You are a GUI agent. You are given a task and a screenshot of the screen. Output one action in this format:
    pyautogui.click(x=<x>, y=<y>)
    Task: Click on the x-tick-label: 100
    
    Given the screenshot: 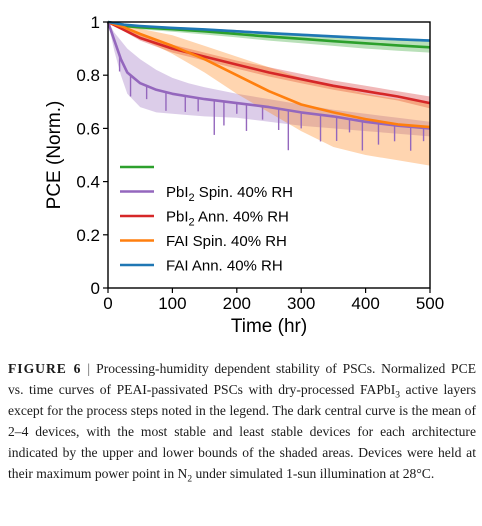 What is the action you would take?
    pyautogui.click(x=172, y=303)
    